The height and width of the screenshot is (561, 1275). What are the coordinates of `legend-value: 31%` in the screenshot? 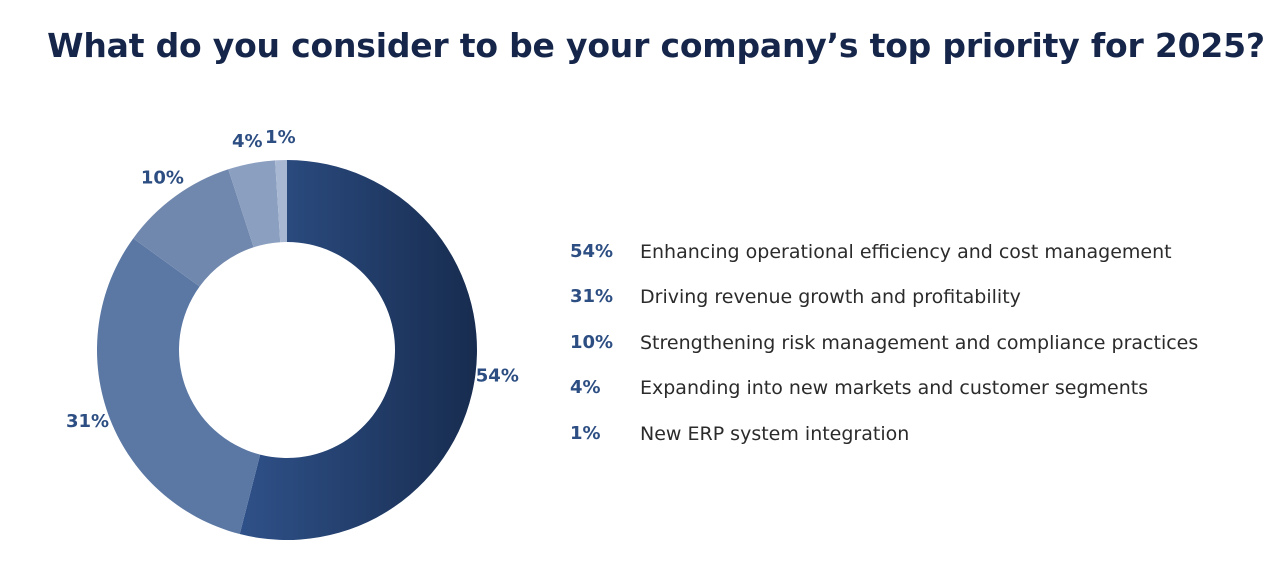 It's located at (592, 297).